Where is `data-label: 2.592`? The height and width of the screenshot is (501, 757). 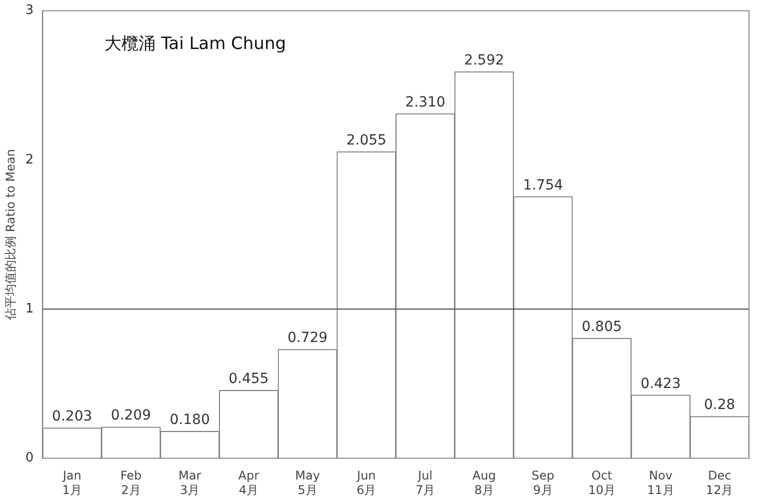
data-label: 2.592 is located at coordinates (484, 60).